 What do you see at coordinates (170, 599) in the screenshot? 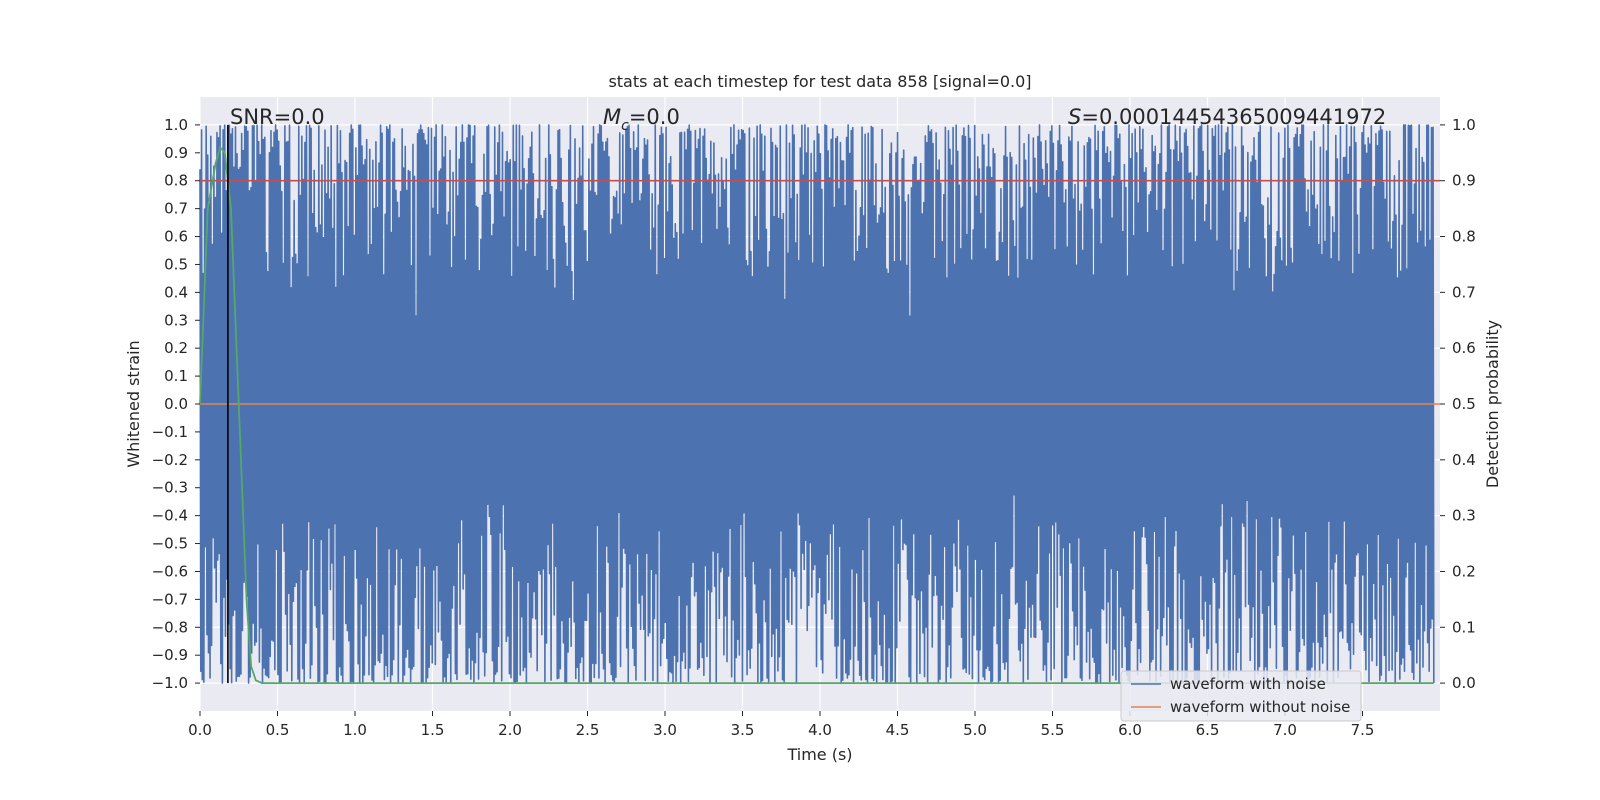
I see `y-tick-label-17: −0.7` at bounding box center [170, 599].